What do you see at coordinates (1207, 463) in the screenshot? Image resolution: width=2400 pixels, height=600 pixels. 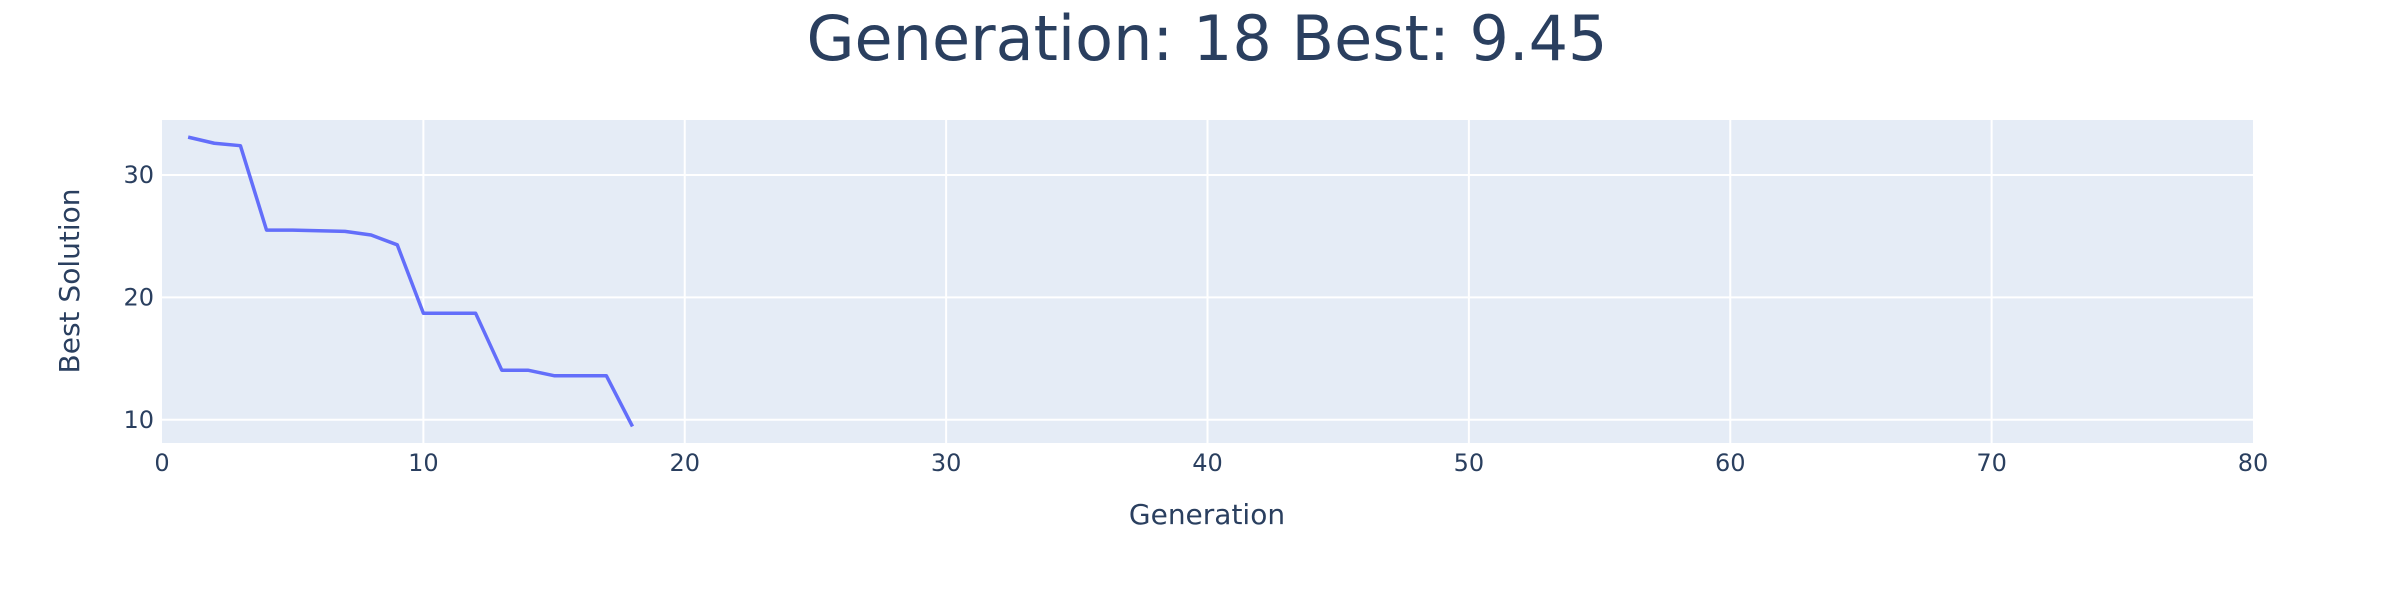 I see `x-tick-label: 40` at bounding box center [1207, 463].